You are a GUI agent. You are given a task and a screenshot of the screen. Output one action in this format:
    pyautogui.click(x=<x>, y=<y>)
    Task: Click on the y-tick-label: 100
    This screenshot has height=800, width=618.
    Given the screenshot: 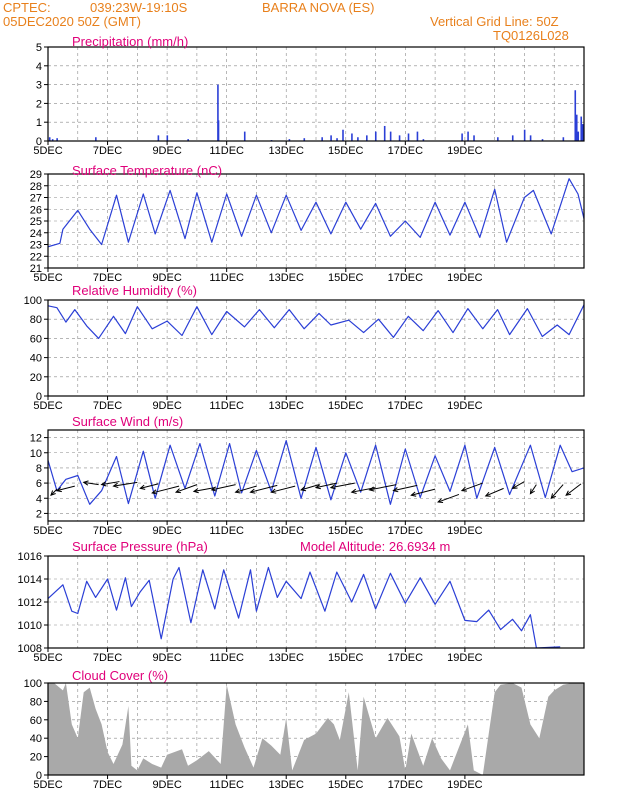 What is the action you would take?
    pyautogui.click(x=33, y=684)
    